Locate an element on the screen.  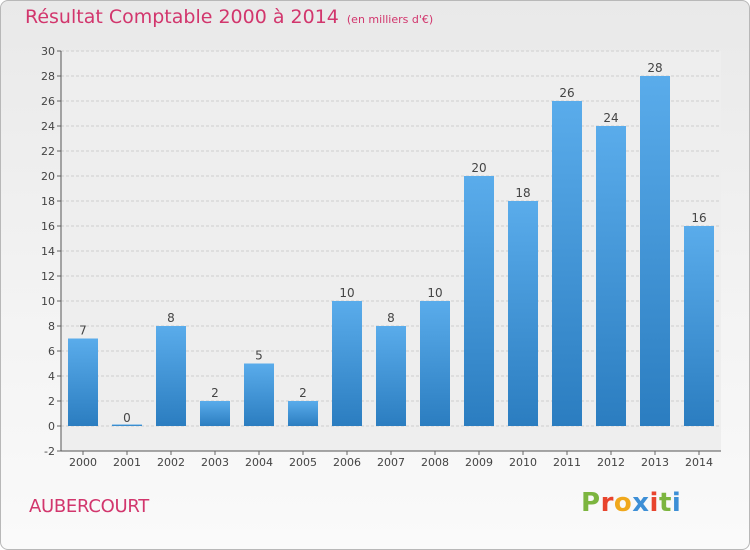
chart-title-text: Résultat Comptable 2000 à 2014 is located at coordinates (182, 17).